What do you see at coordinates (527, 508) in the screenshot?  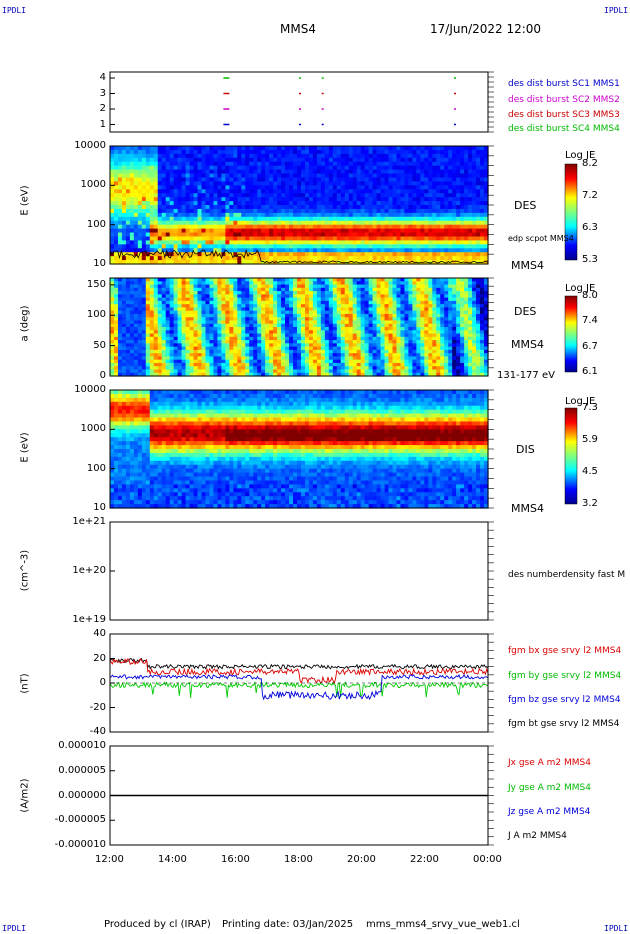 I see `dis-sc-label: MMS4` at bounding box center [527, 508].